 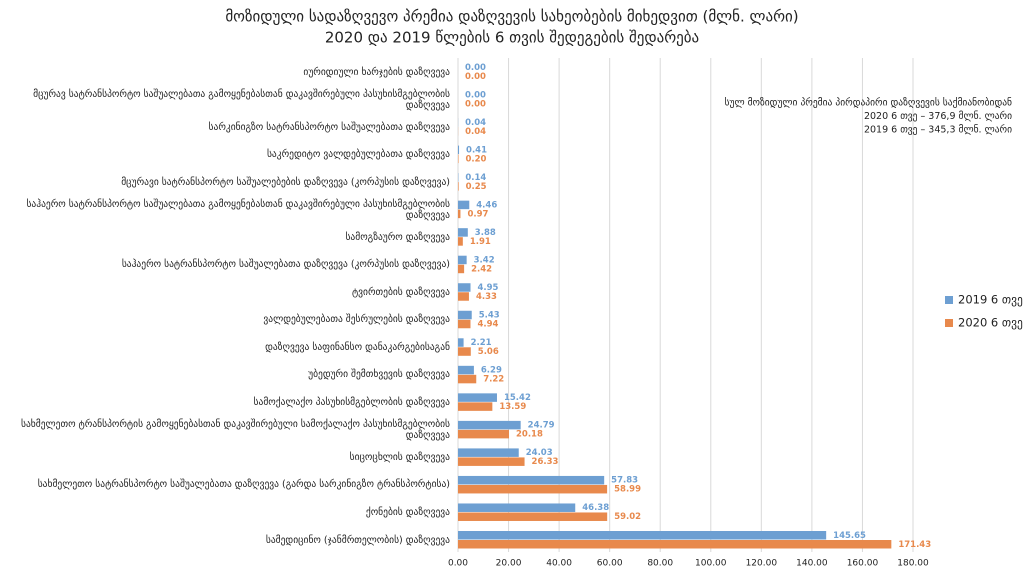 What do you see at coordinates (711, 564) in the screenshot?
I see `x-tick-label: 100.00` at bounding box center [711, 564].